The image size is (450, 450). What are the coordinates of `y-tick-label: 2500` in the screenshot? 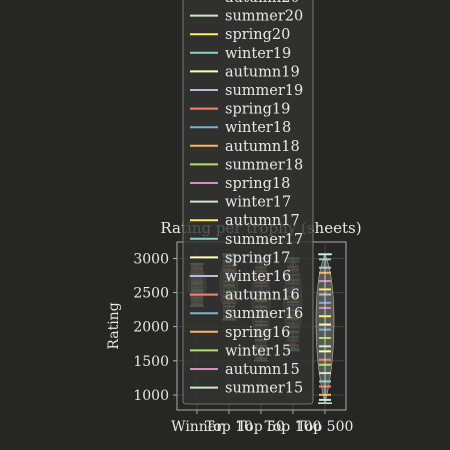 It's located at (151, 294).